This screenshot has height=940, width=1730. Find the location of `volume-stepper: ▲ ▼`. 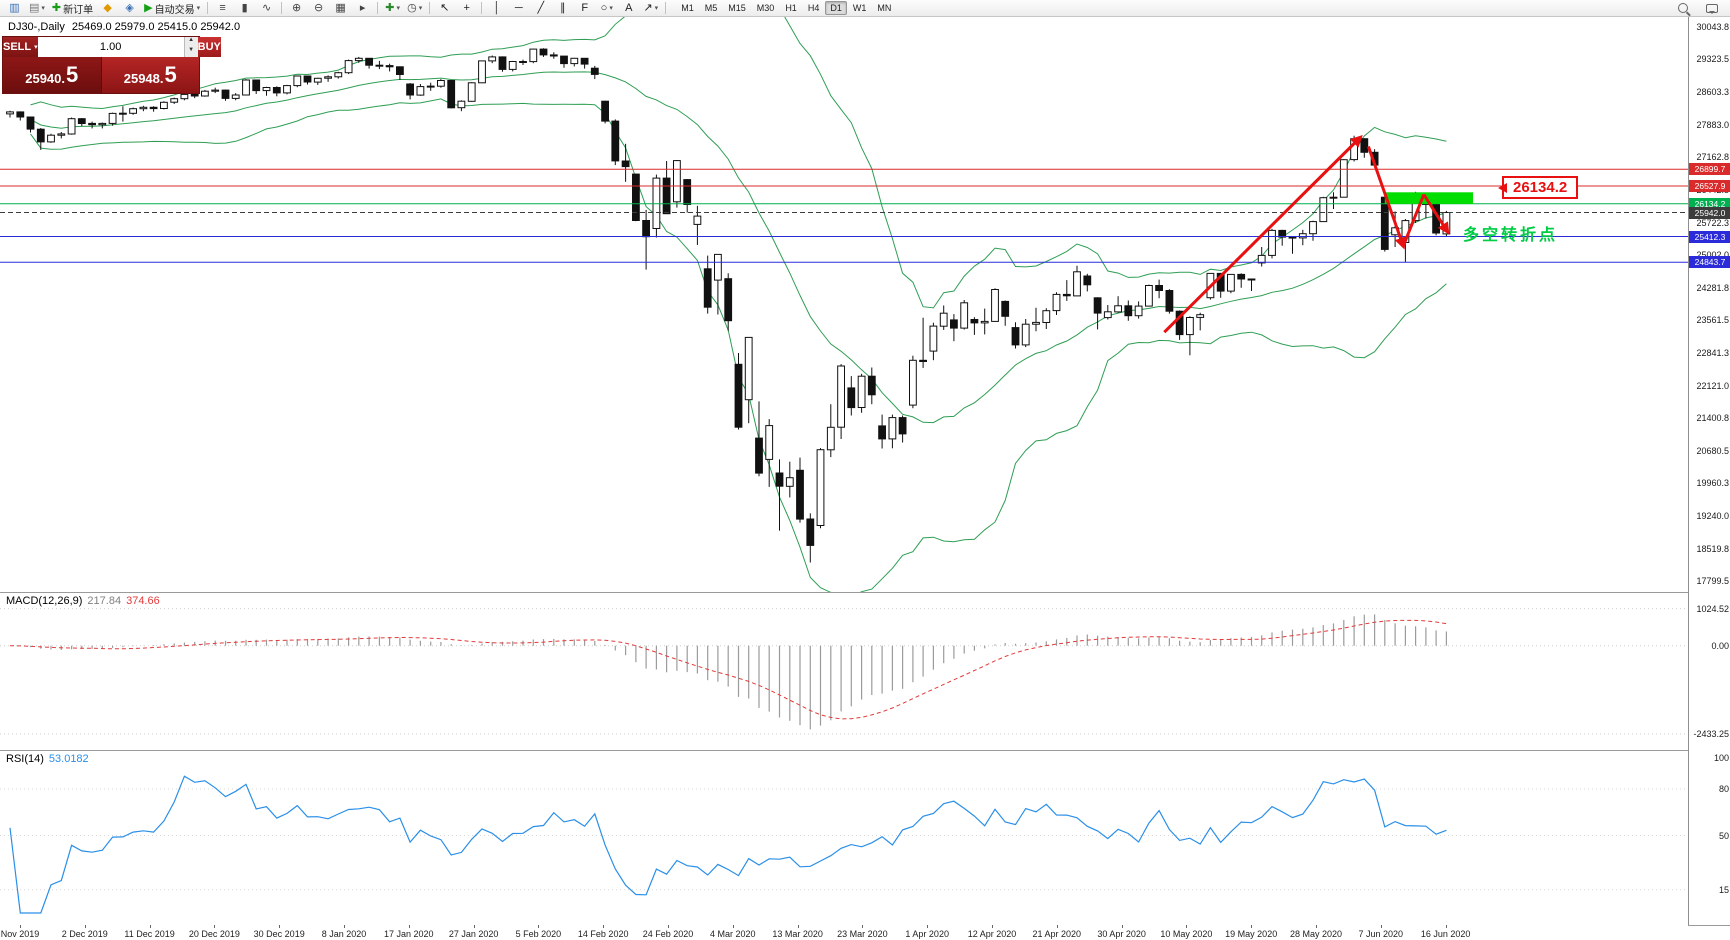

volume-stepper: ▲ ▼ is located at coordinates (190, 47).